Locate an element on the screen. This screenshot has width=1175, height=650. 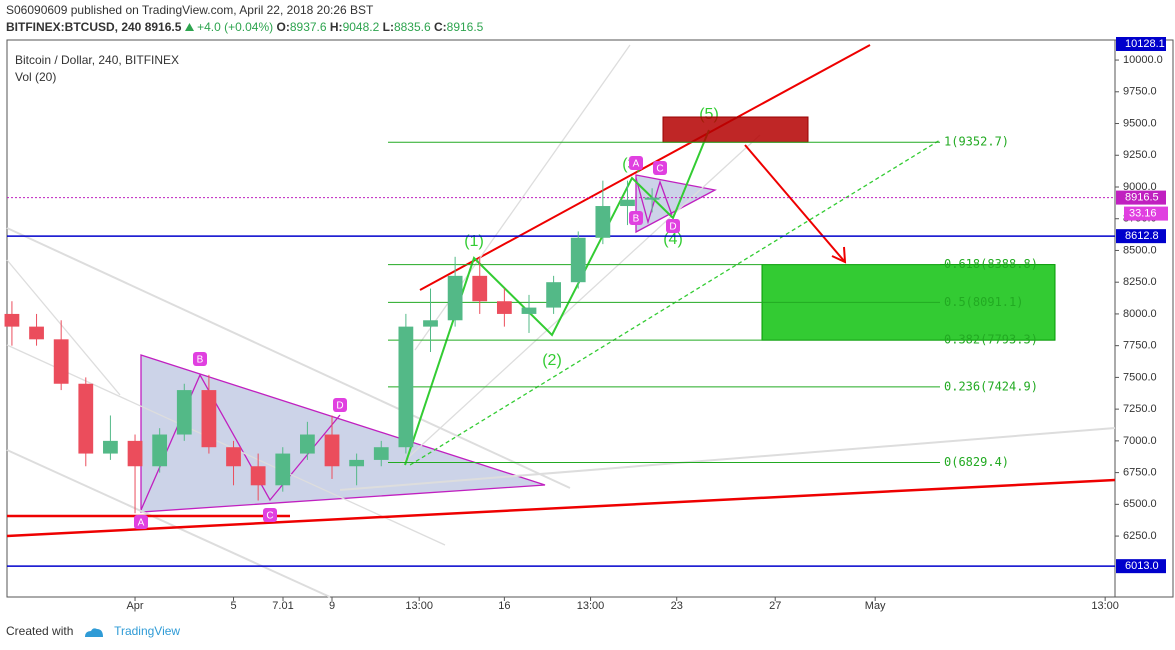
ohlc-low-label: L: is located at coordinates (388, 27).